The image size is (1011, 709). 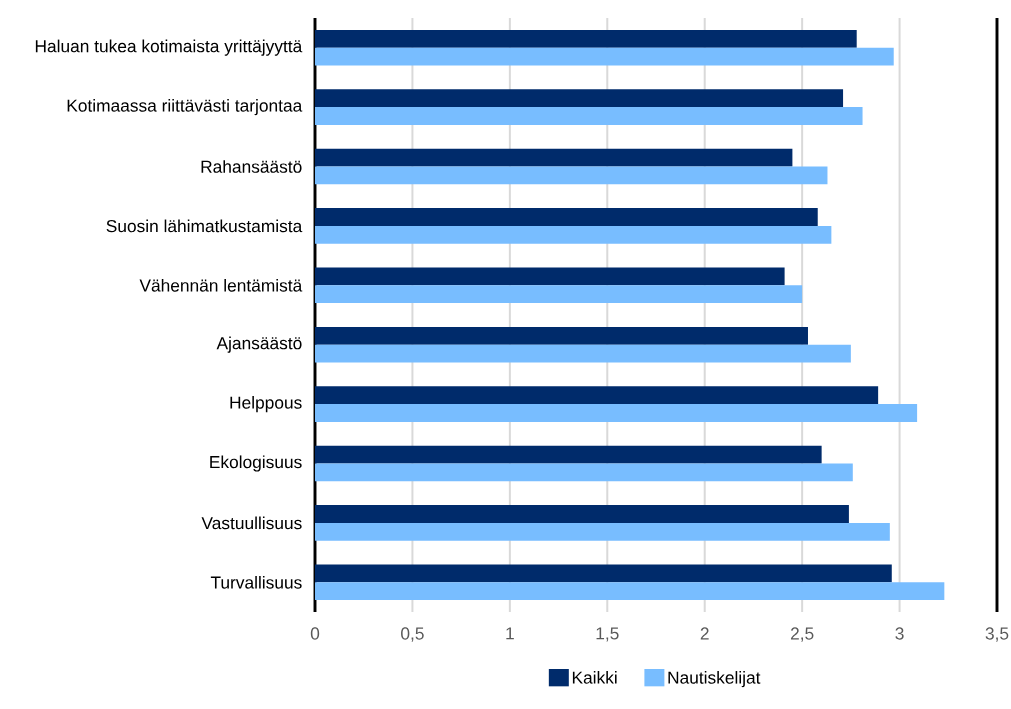 I want to click on x-tick-label: 0, so click(x=315, y=633).